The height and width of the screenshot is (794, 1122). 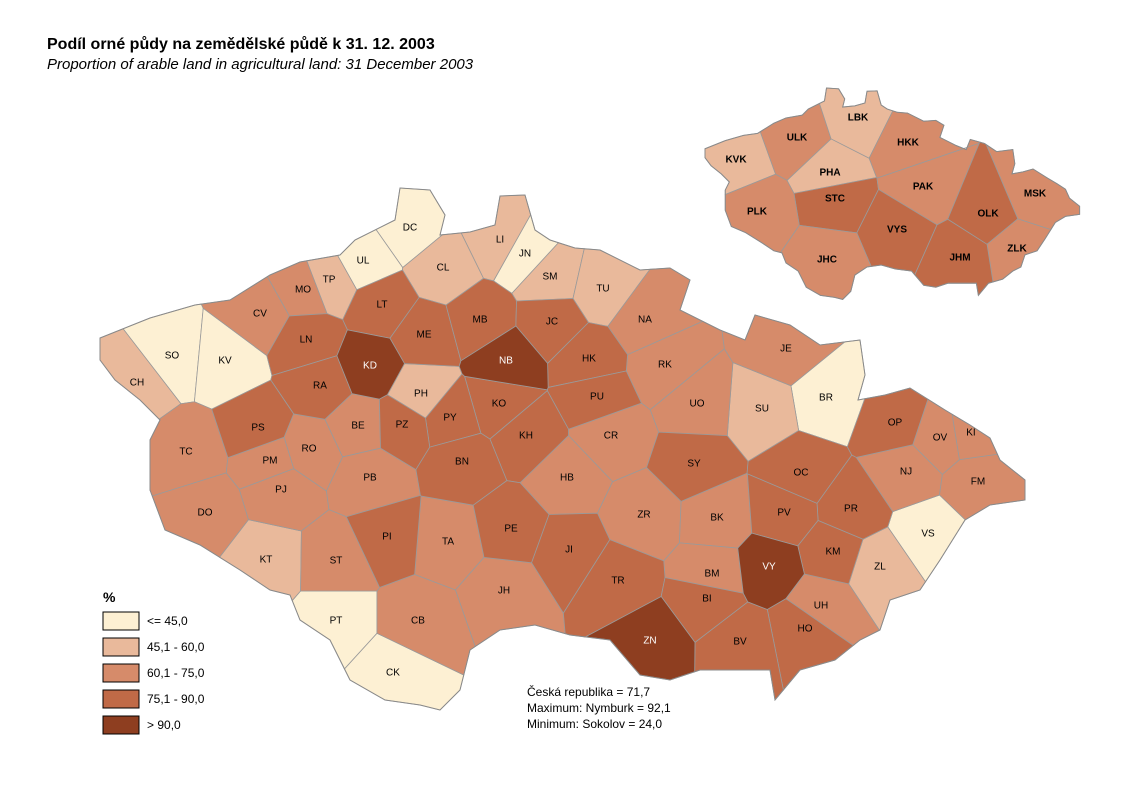 I want to click on area-label: LT, so click(x=382, y=305).